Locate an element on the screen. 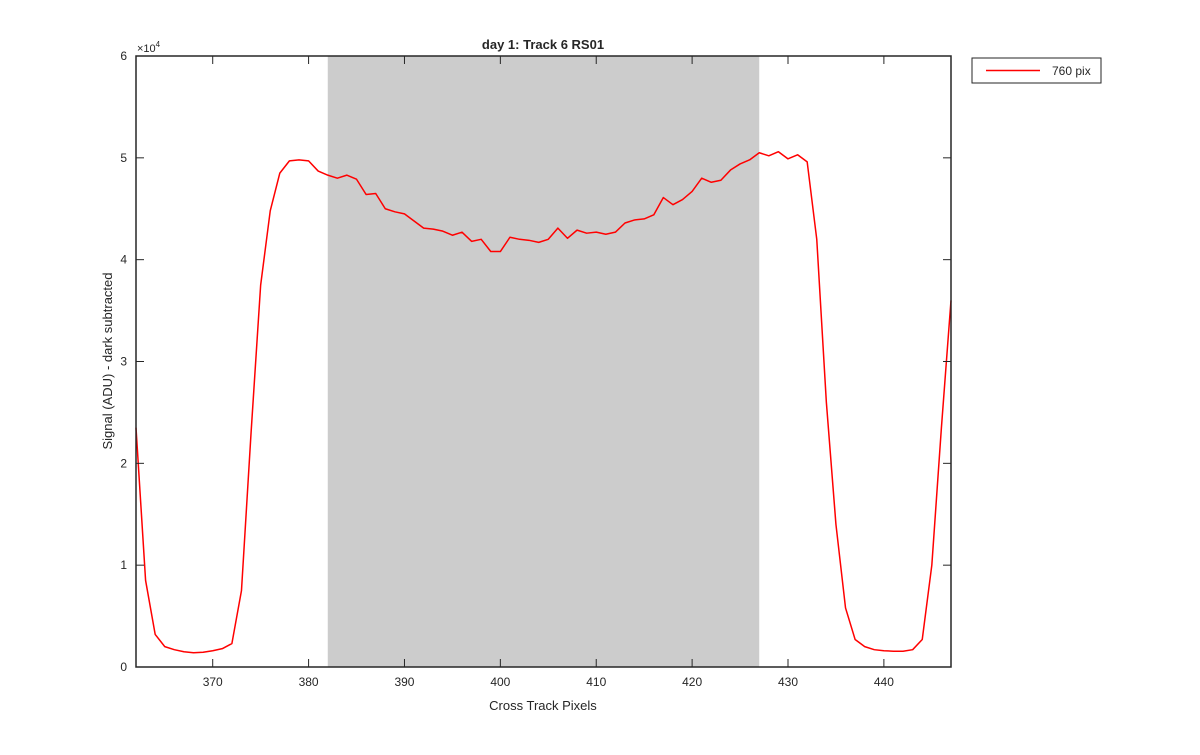 The width and height of the screenshot is (1200, 755). legend: 760 pix is located at coordinates (1036, 70).